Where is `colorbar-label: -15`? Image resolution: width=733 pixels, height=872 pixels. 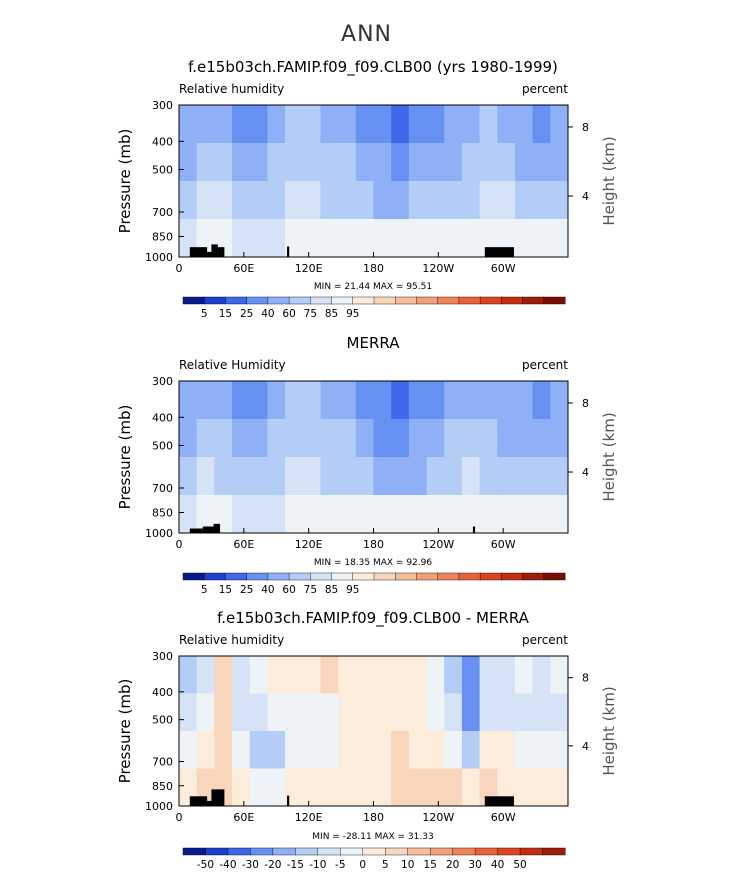
colorbar-label: -15 is located at coordinates (295, 865).